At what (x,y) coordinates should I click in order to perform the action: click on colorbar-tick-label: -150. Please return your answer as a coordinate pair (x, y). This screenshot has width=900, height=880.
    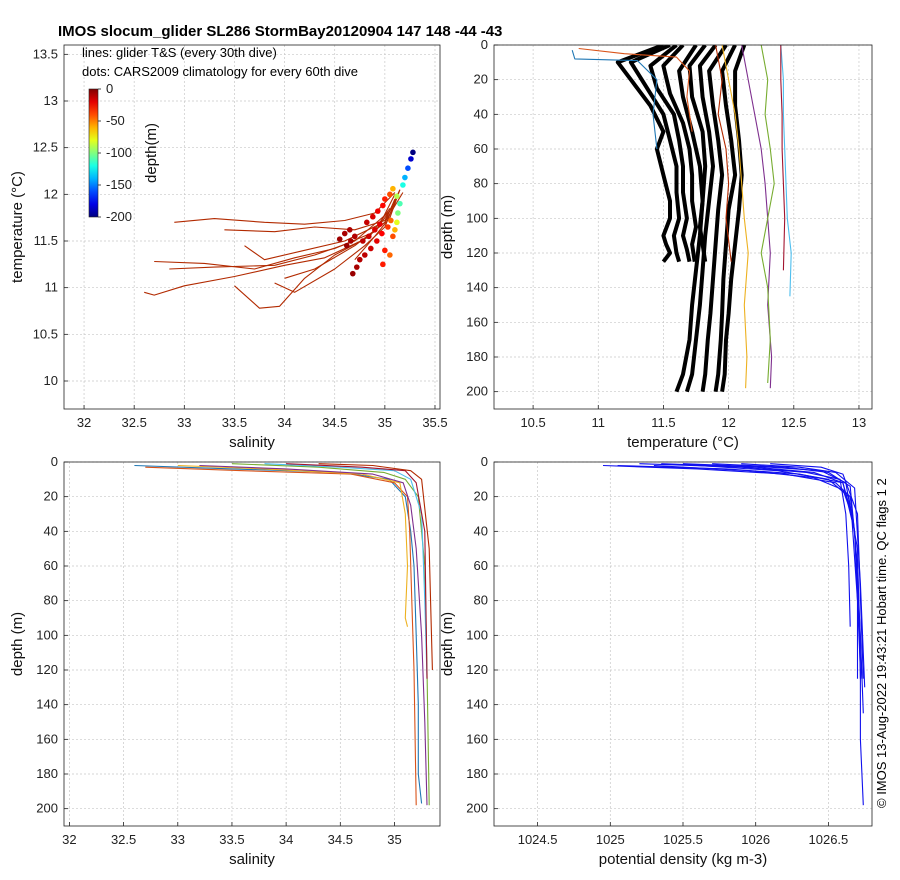
    Looking at the image, I should click on (119, 184).